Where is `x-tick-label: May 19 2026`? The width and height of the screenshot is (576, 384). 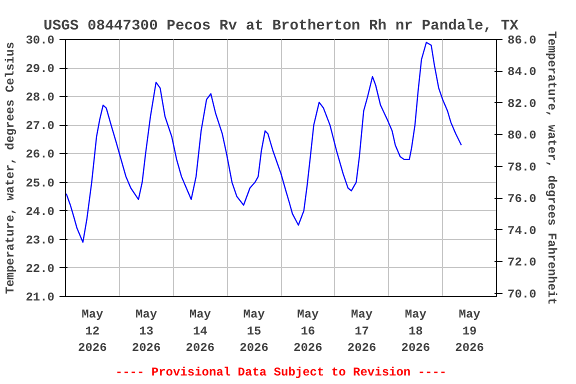
x-tick-label: May 19 2026 is located at coordinates (469, 332).